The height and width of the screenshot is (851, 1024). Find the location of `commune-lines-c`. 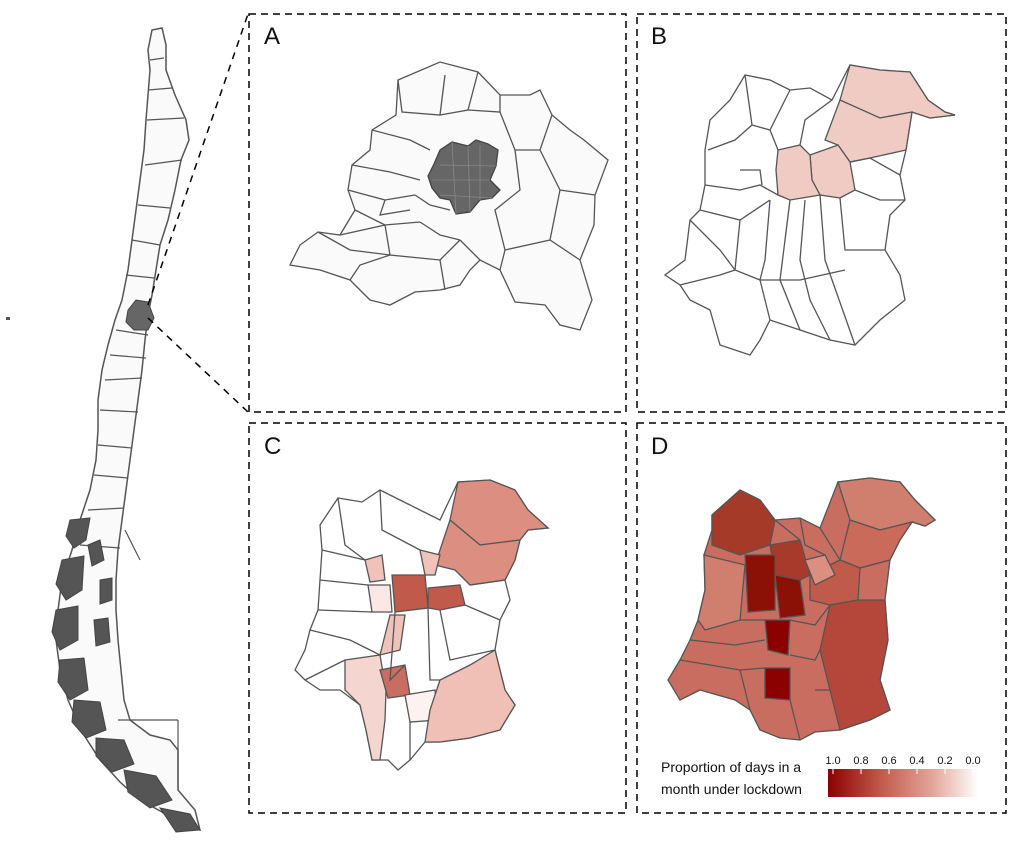

commune-lines-c is located at coordinates (405, 624).